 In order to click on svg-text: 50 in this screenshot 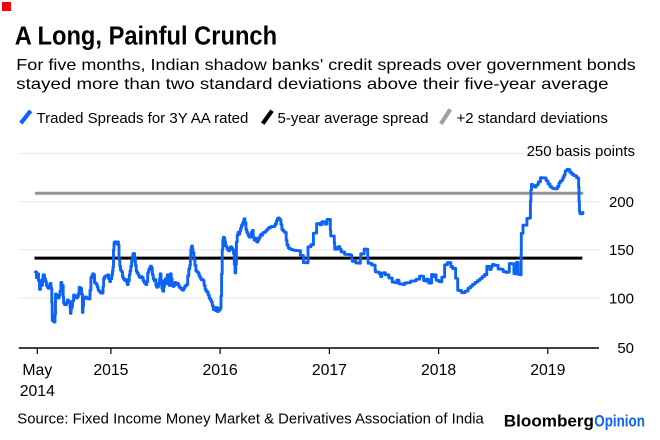, I will do `click(625, 348)`.